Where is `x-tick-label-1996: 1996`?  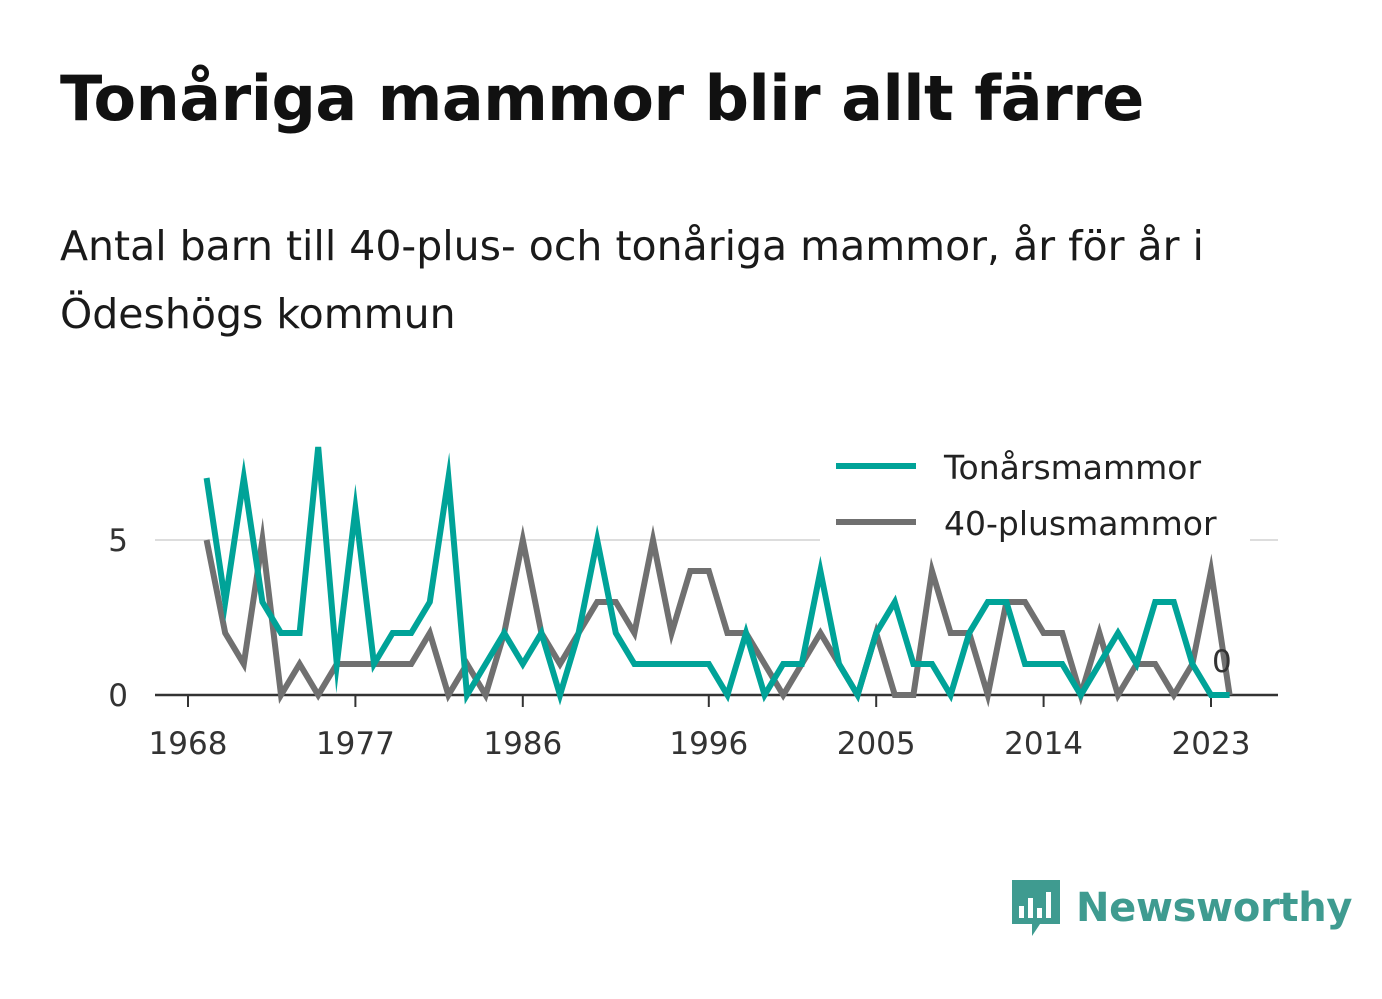 x-tick-label-1996: 1996 is located at coordinates (708, 744).